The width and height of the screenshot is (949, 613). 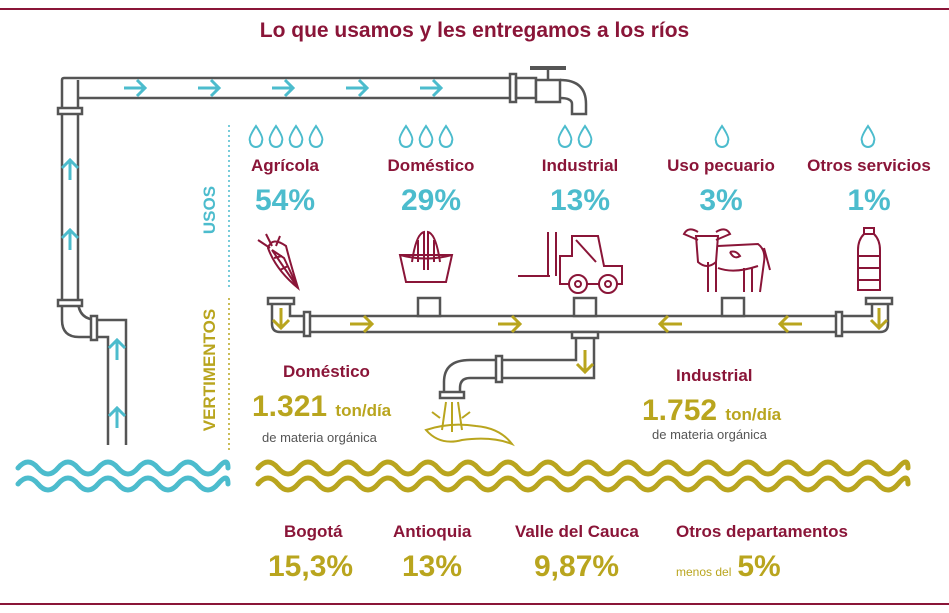 What do you see at coordinates (474, 604) in the screenshot?
I see `bottom-rule` at bounding box center [474, 604].